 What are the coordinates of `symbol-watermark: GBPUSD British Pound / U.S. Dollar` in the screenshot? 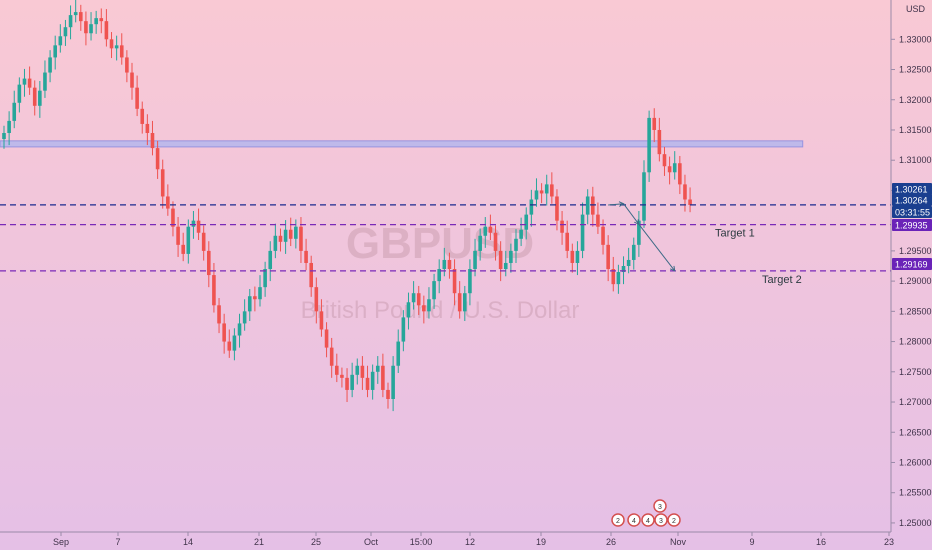 It's located at (440, 271).